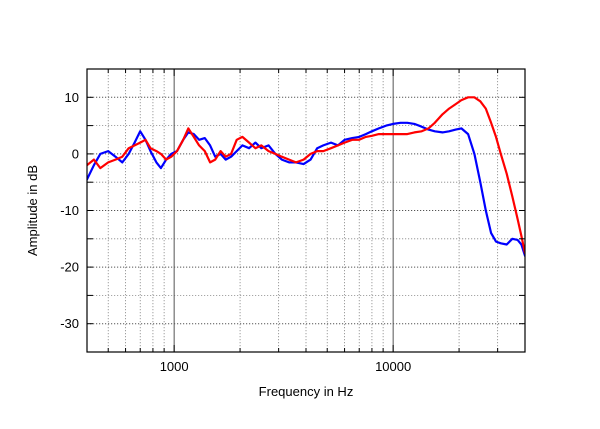 The image size is (600, 429). I want to click on y-axis-label: Amplitude in dB, so click(32, 210).